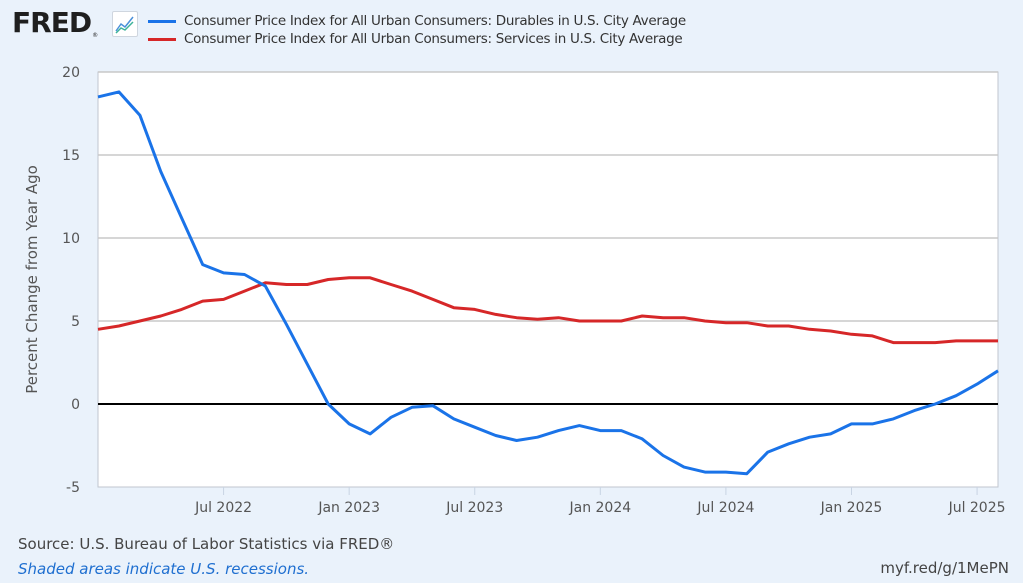  Describe the element at coordinates (547, 310) in the screenshot. I see `series-line-services` at that location.